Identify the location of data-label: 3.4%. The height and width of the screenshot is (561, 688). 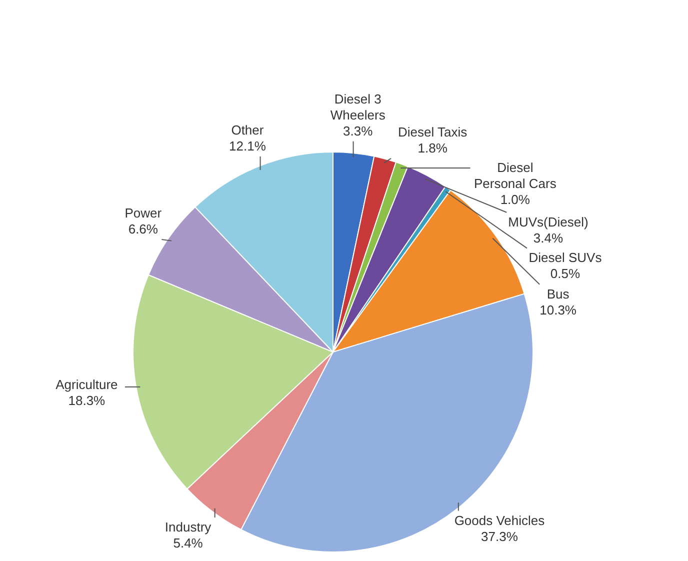
(548, 238).